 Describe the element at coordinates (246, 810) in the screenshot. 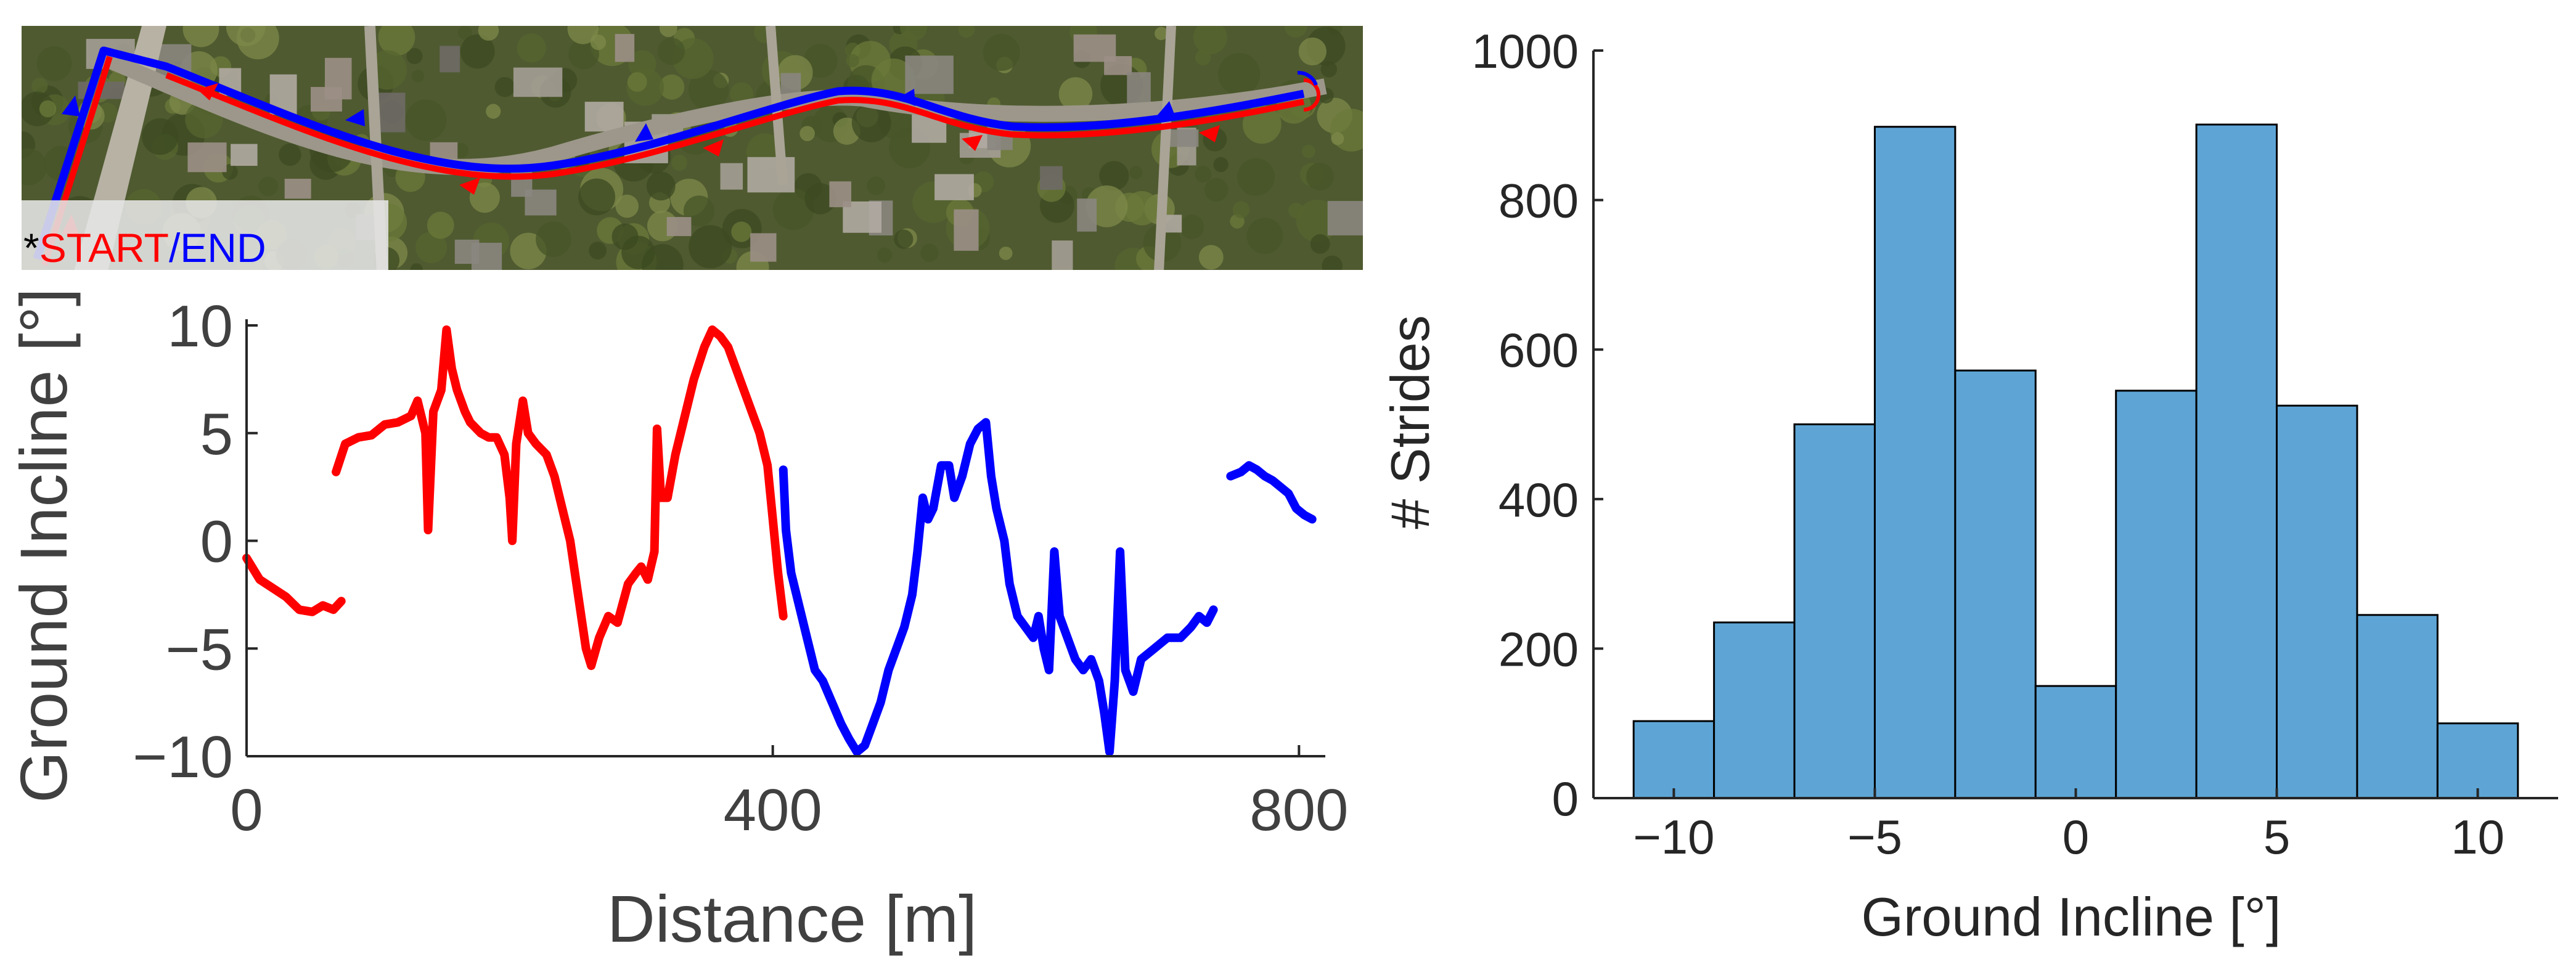

I see `line-chart-xtick-label: 0` at that location.